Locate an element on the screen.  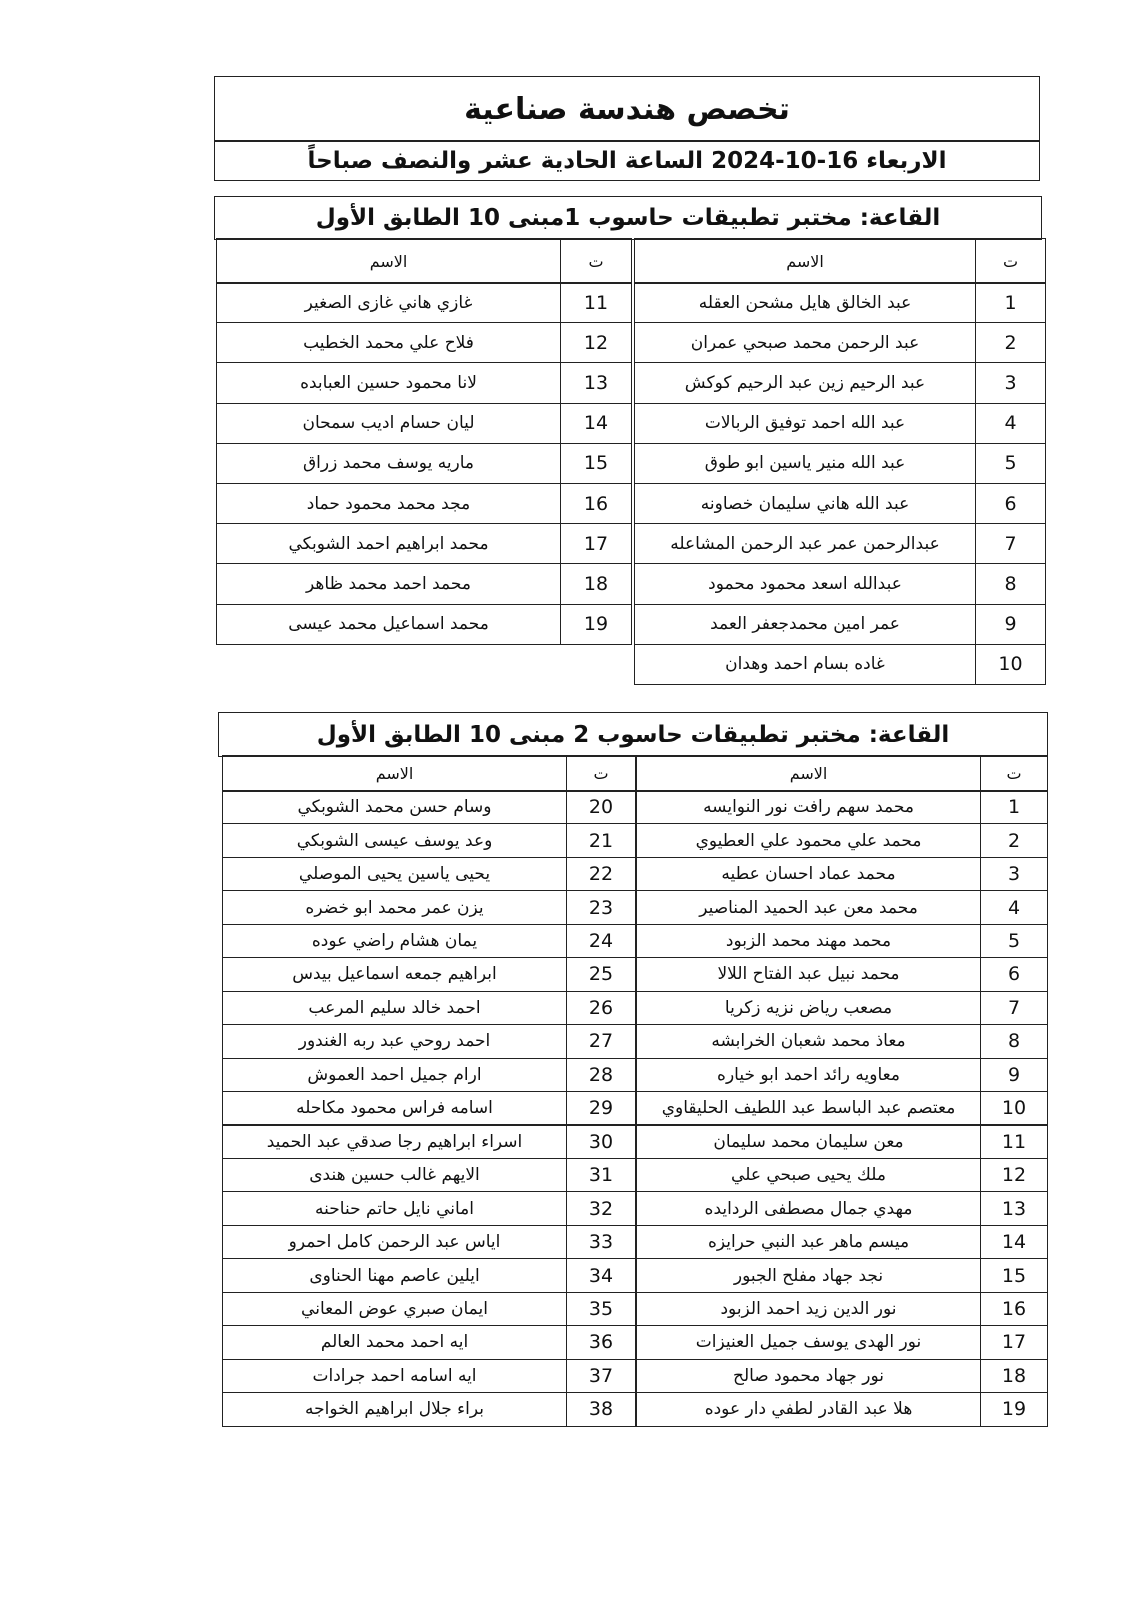
row-number: 28 is located at coordinates (601, 1075).